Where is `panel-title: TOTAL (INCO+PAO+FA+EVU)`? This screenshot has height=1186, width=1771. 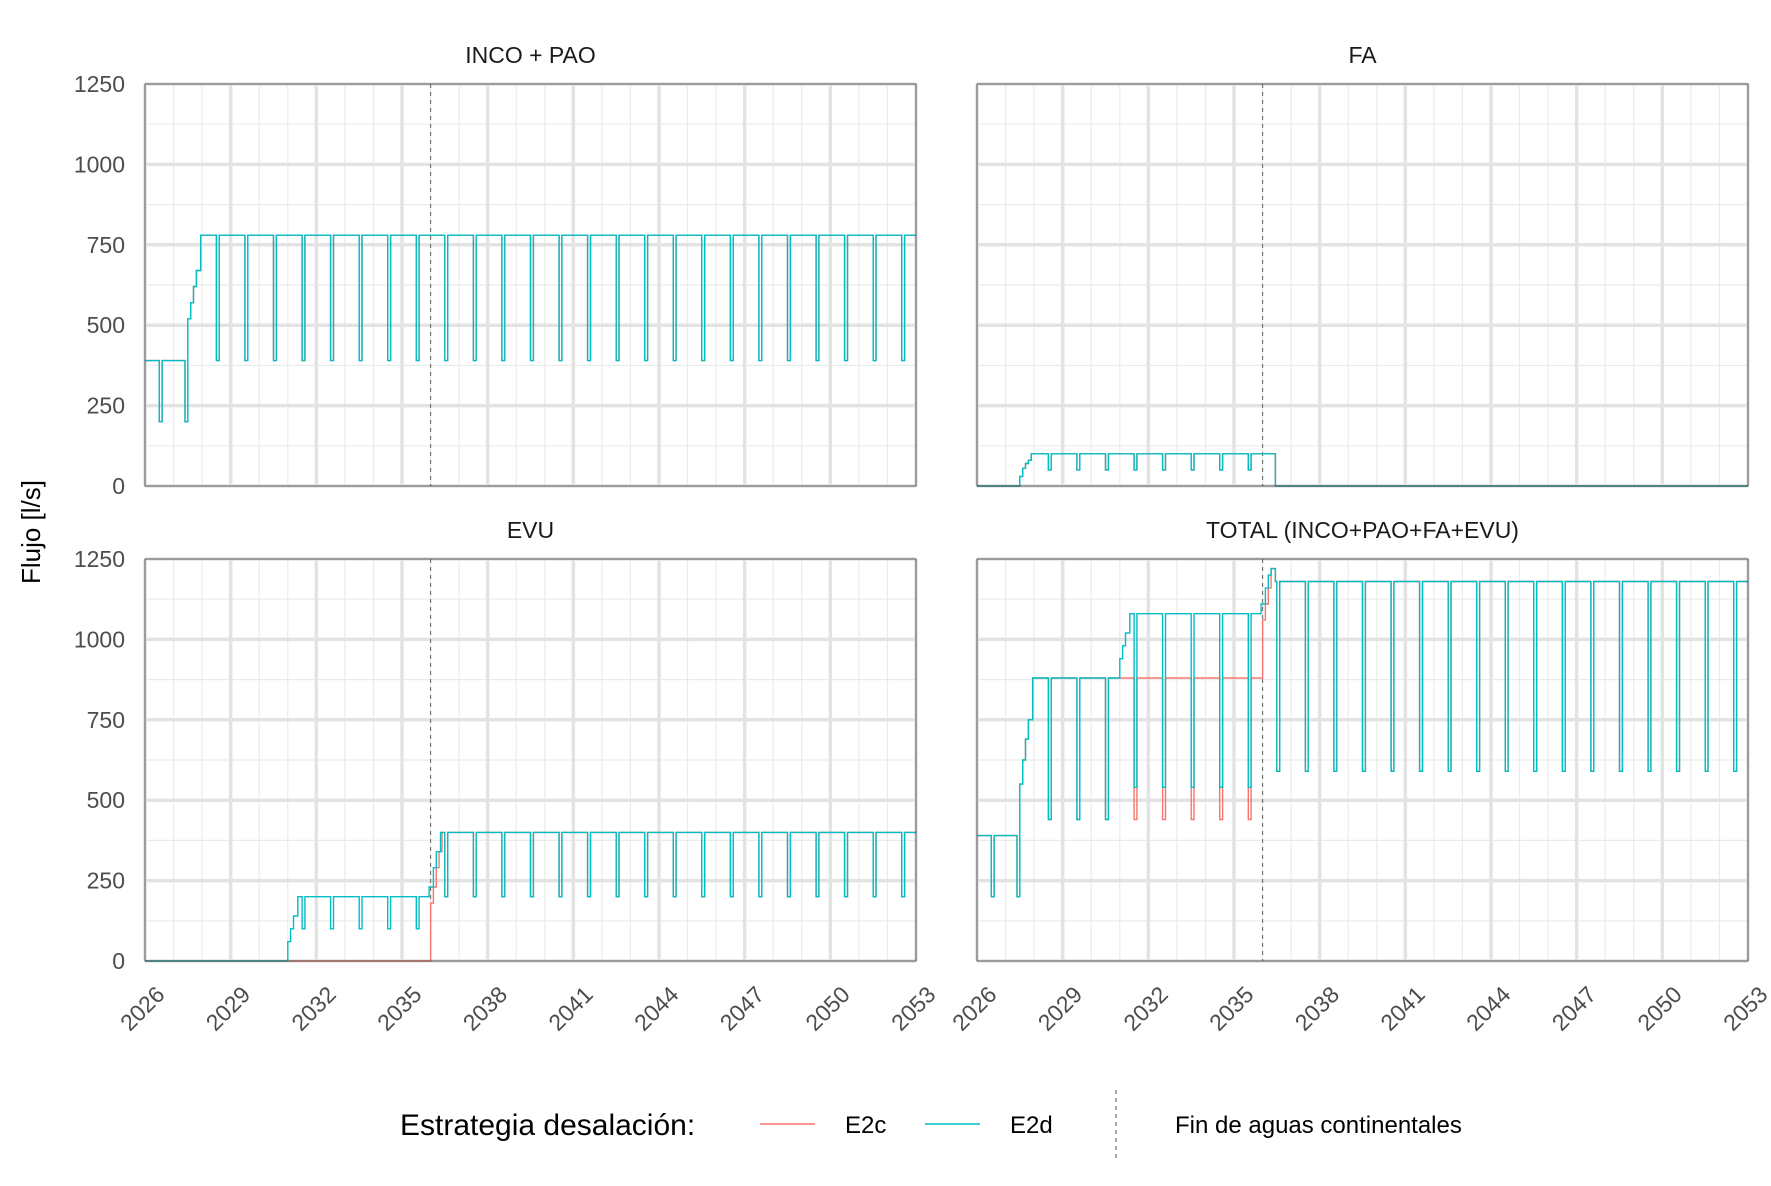 panel-title: TOTAL (INCO+PAO+FA+EVU) is located at coordinates (1362, 530).